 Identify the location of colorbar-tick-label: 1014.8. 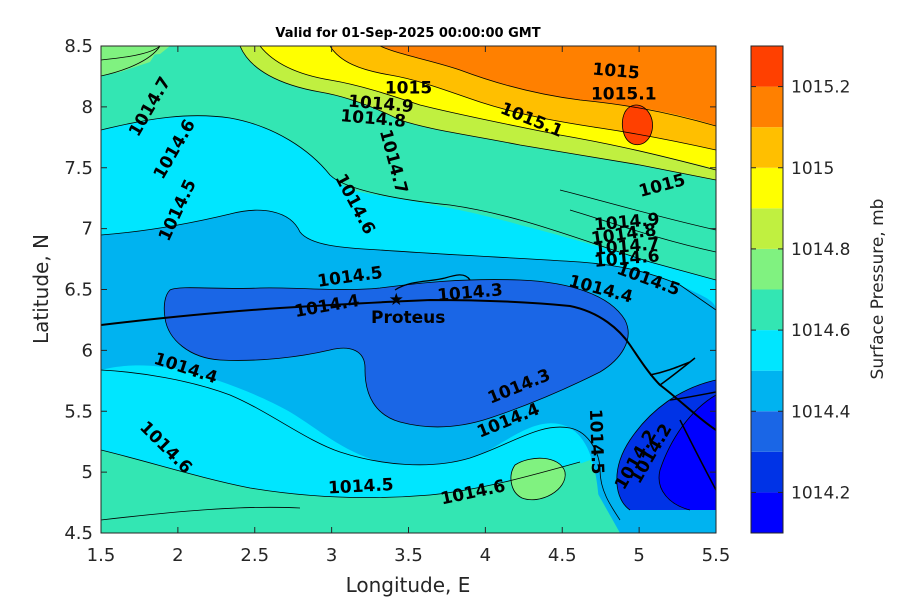
(820, 250).